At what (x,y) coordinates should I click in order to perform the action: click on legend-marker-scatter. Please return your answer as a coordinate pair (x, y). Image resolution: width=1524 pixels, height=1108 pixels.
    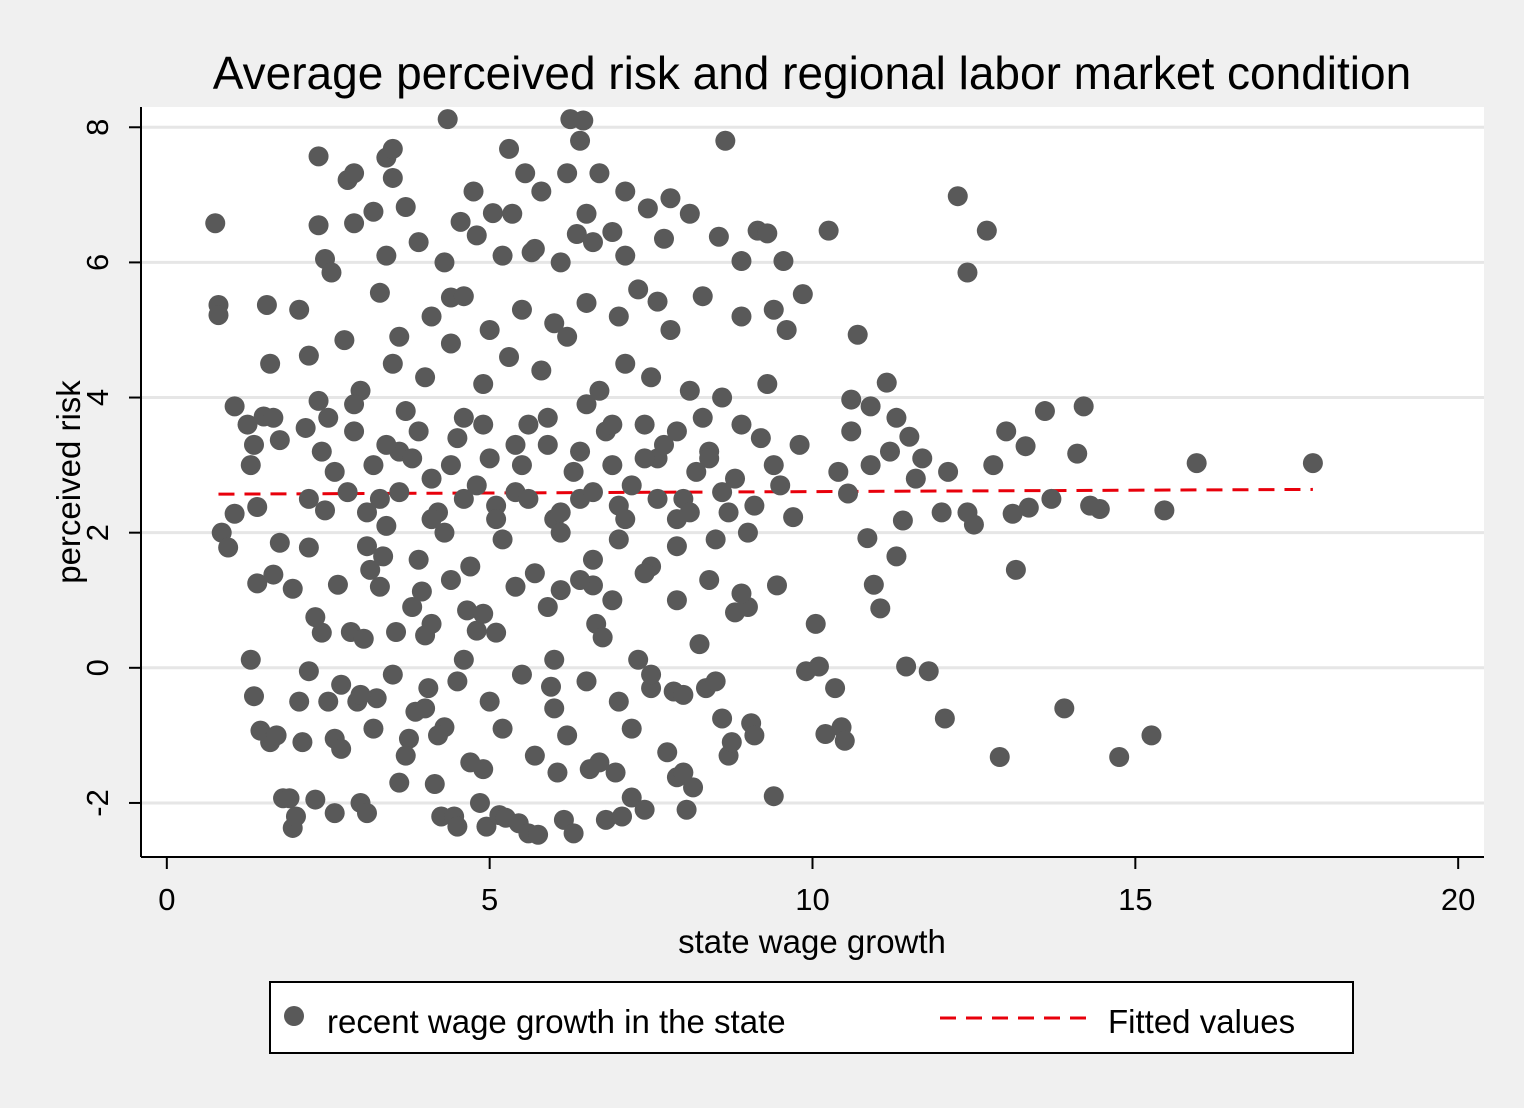
    Looking at the image, I should click on (294, 1016).